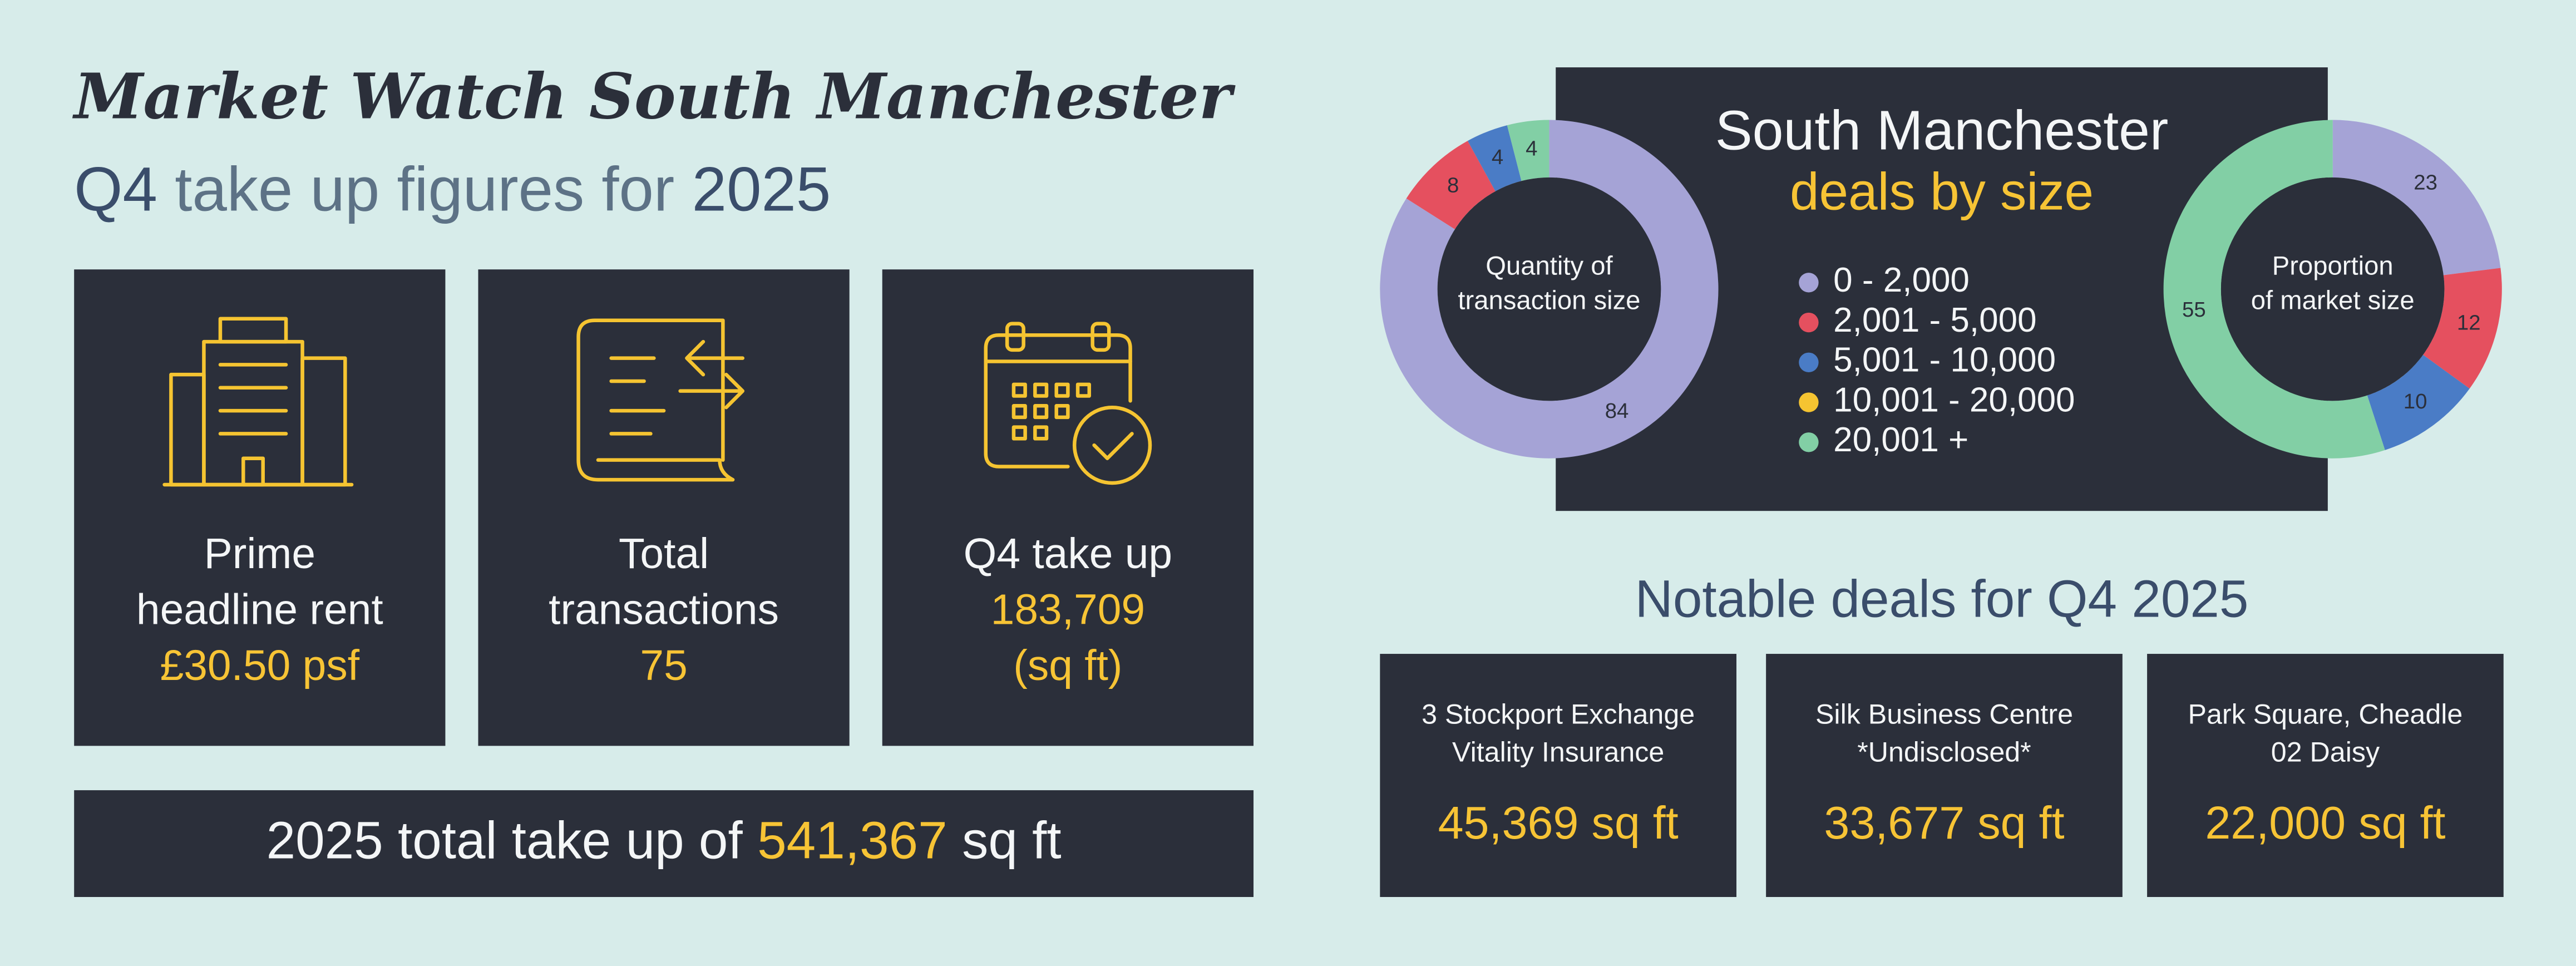 This screenshot has height=966, width=2576. Describe the element at coordinates (2275, 823) in the screenshot. I see `deal-size-number: 22,000` at that location.